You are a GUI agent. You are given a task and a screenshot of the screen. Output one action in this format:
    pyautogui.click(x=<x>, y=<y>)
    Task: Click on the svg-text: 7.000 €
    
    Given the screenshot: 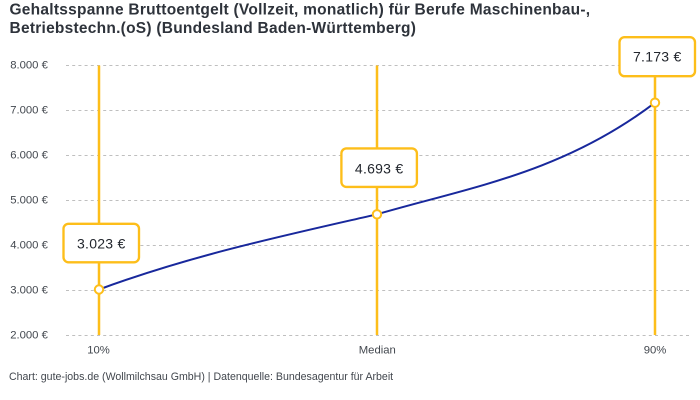 What is the action you would take?
    pyautogui.click(x=29, y=111)
    